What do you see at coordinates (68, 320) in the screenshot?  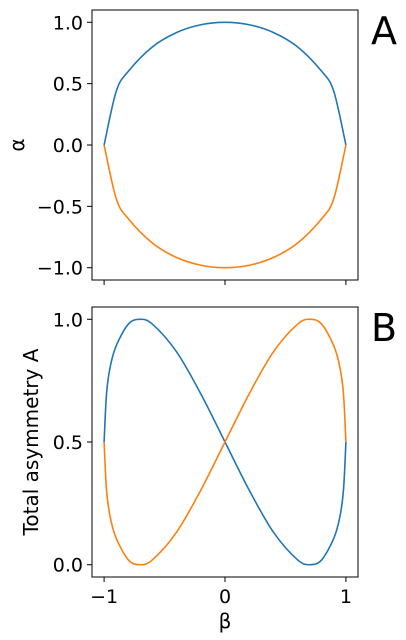 I see `panel-b-ytick-label: 1.0` at bounding box center [68, 320].